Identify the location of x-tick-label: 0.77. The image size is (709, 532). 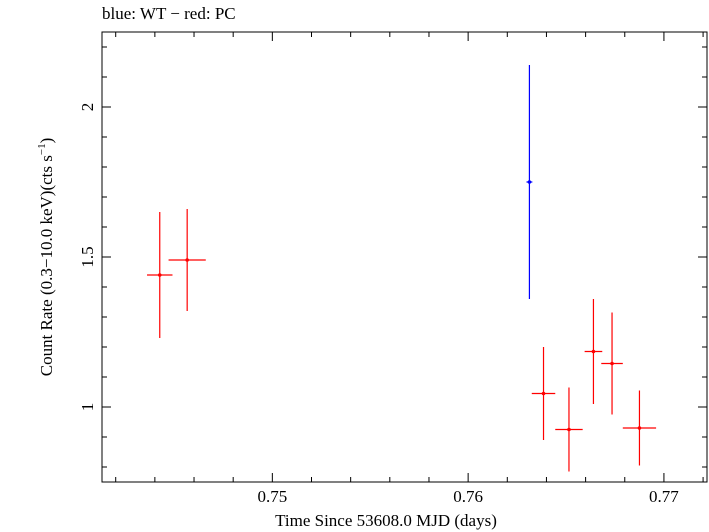
(664, 496).